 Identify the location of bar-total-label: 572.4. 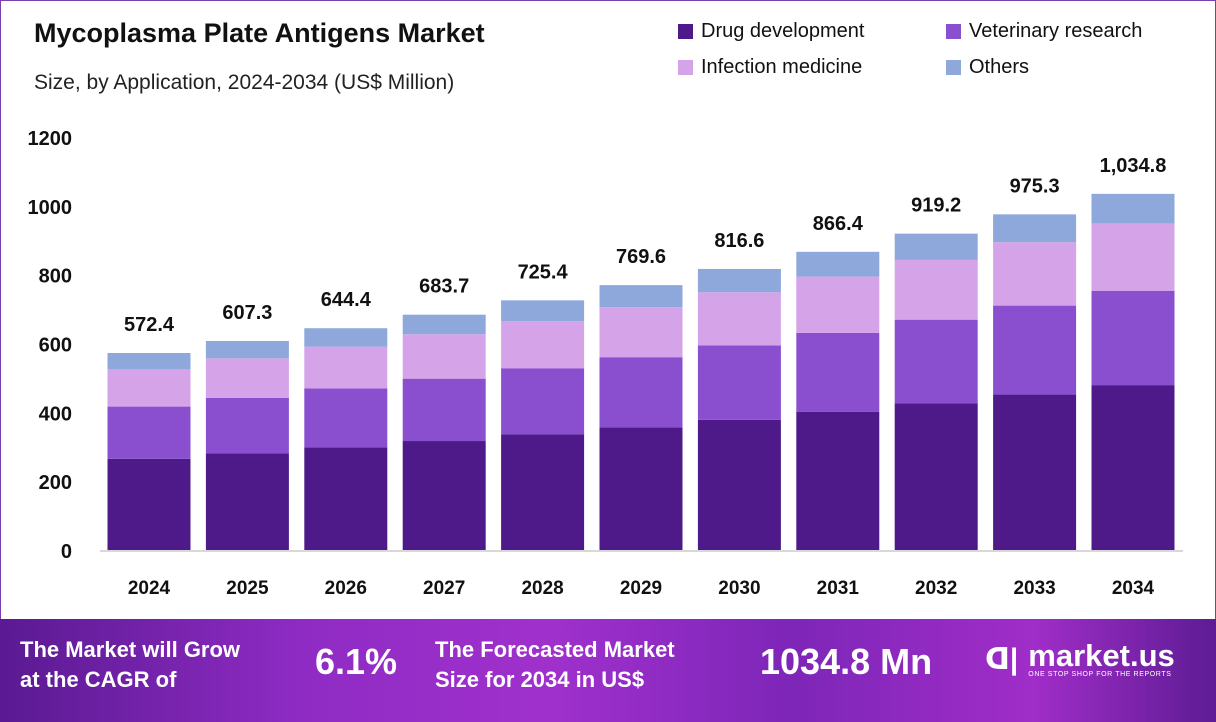
(149, 325).